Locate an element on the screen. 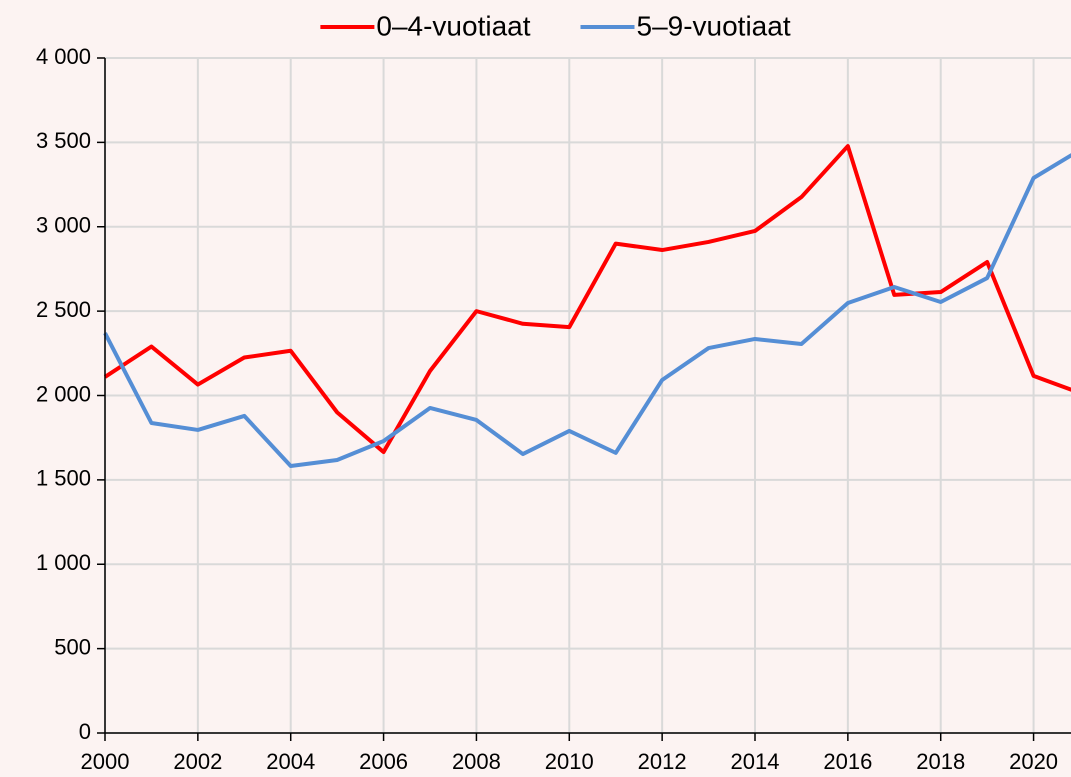 The width and height of the screenshot is (1071, 777). legend: 0–4-vuotiaat 5–9-vuotiaat is located at coordinates (555, 25).